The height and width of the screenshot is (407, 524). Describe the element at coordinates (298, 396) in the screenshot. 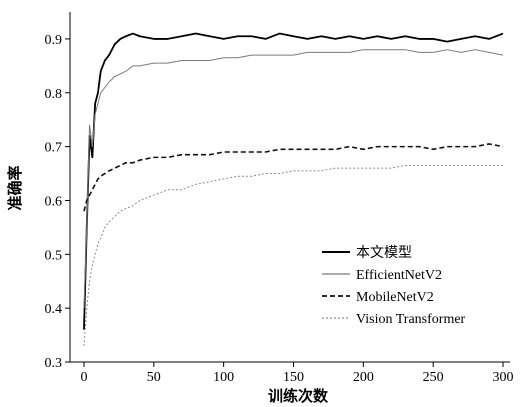

I see `x-axis-title: 训练次数` at that location.